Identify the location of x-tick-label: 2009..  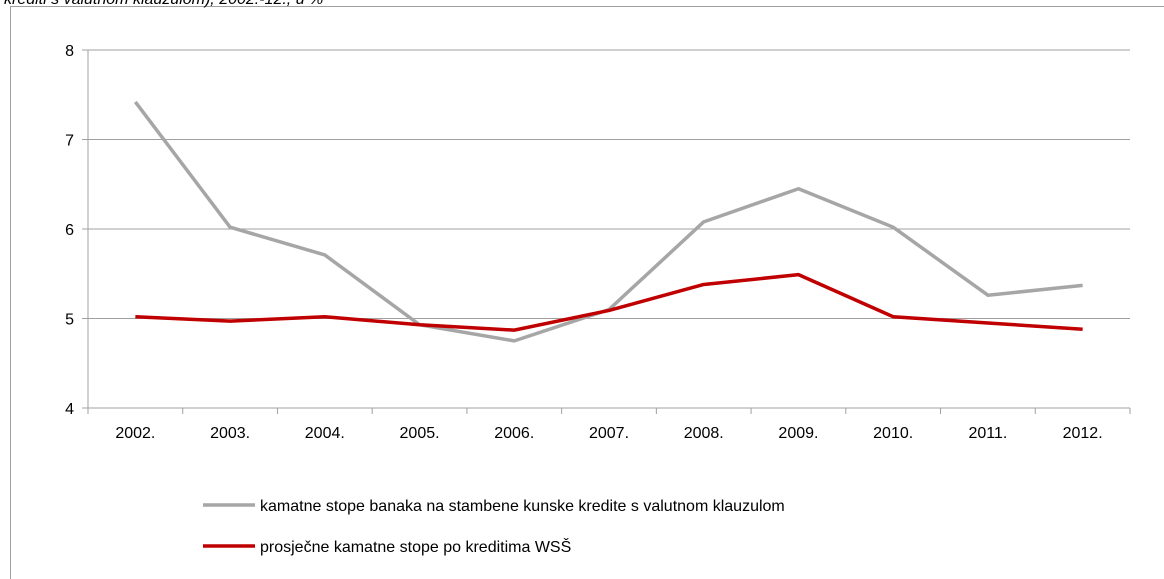
(798, 433).